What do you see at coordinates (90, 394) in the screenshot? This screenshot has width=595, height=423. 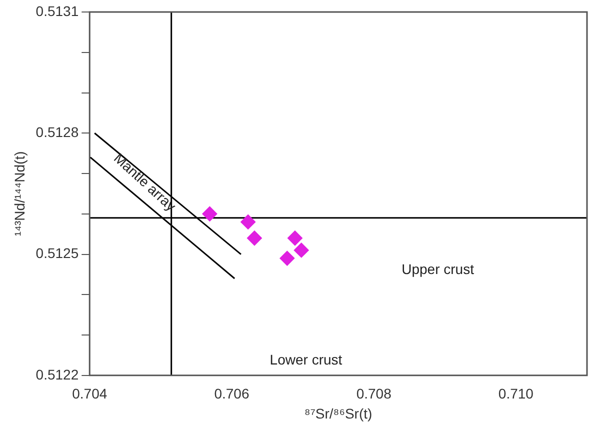 I see `x-tick-label: 0.704` at bounding box center [90, 394].